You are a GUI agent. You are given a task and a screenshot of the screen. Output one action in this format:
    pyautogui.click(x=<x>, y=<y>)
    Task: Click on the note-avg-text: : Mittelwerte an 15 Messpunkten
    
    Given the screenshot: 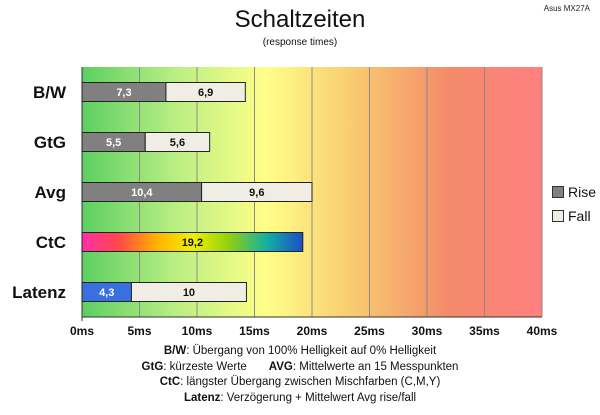 What is the action you would take?
    pyautogui.click(x=375, y=366)
    